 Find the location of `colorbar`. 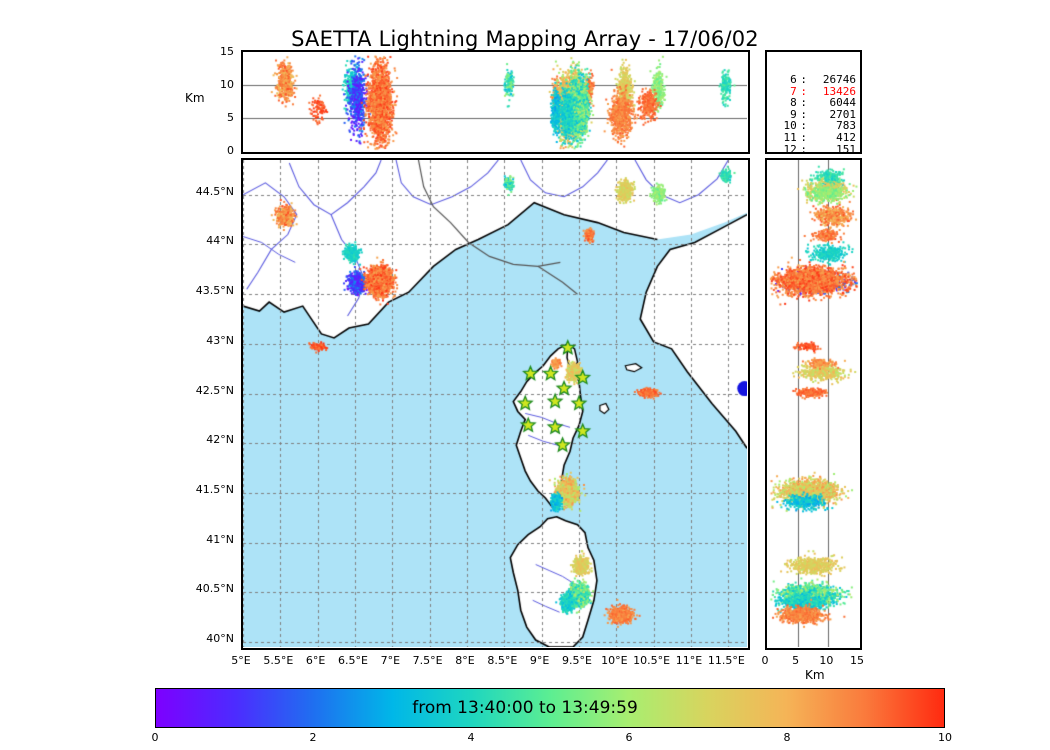

colorbar is located at coordinates (550, 708).